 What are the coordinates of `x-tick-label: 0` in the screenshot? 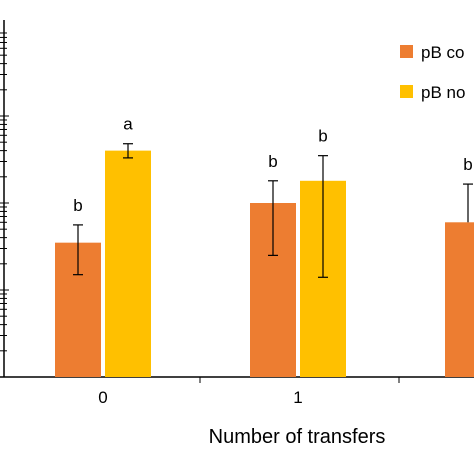 It's located at (102, 397).